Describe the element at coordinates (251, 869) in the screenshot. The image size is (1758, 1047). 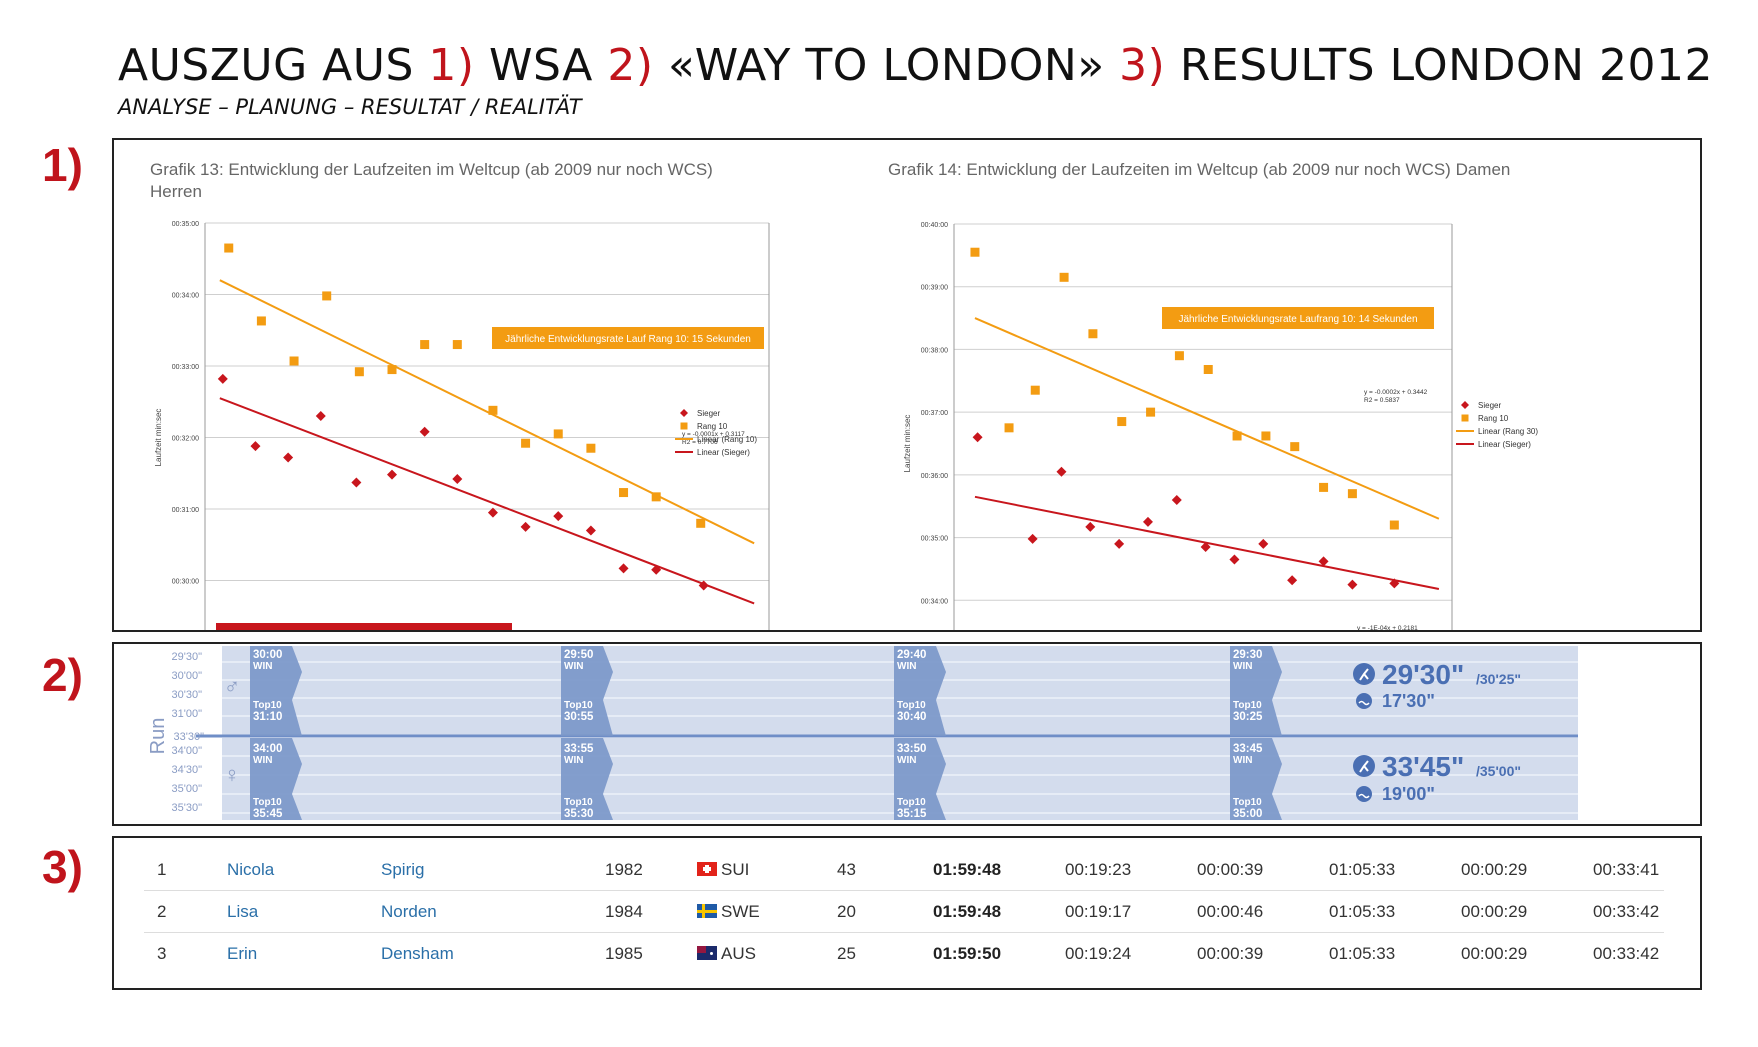
I see `cell-first: Nicola` at that location.